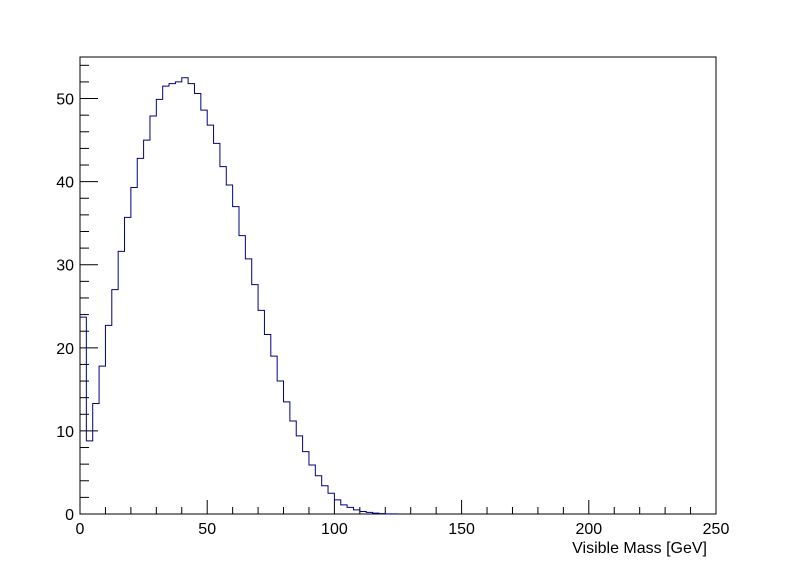 This screenshot has width=796, height=572. Describe the element at coordinates (588, 529) in the screenshot. I see `x-tick-label: 200` at that location.